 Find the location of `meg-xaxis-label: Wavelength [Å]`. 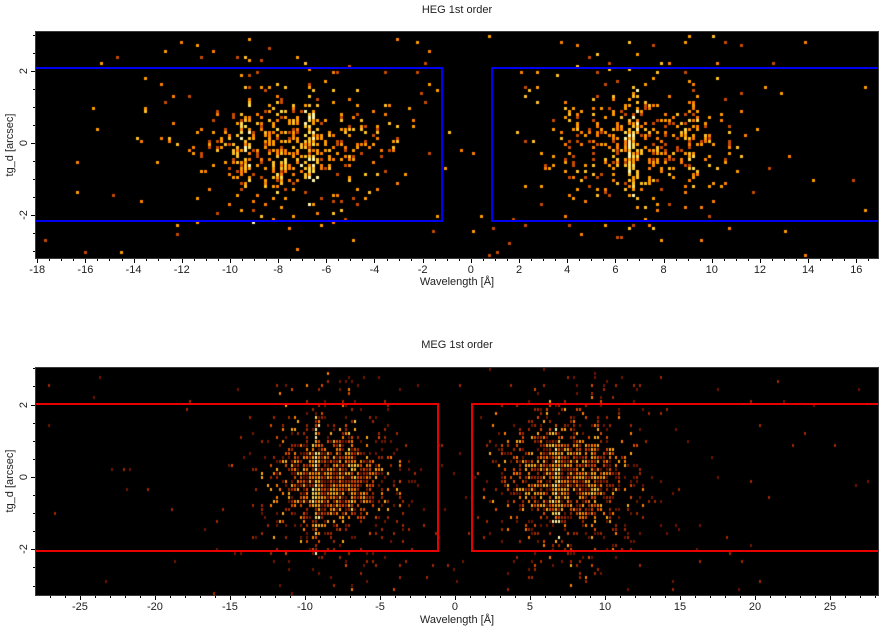

meg-xaxis-label: Wavelength [Å] is located at coordinates (457, 620).